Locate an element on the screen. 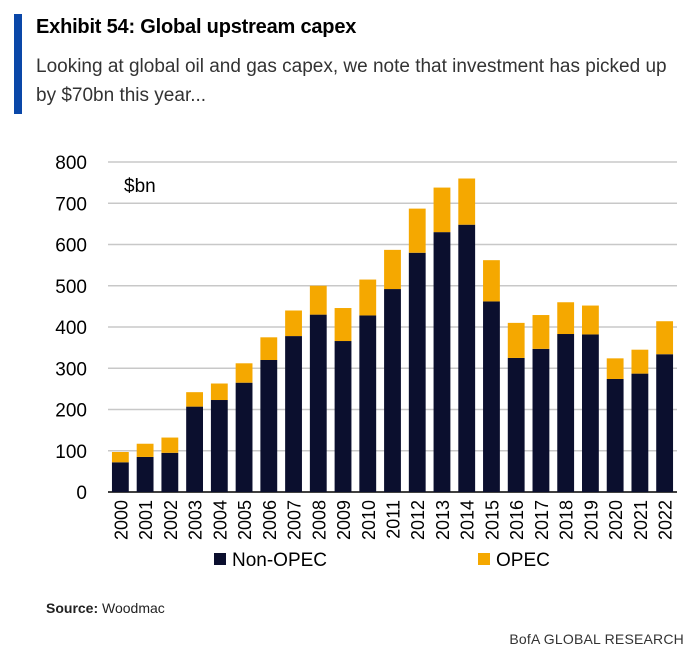 This screenshot has width=700, height=661. x-tick-label: 2003 is located at coordinates (196, 520).